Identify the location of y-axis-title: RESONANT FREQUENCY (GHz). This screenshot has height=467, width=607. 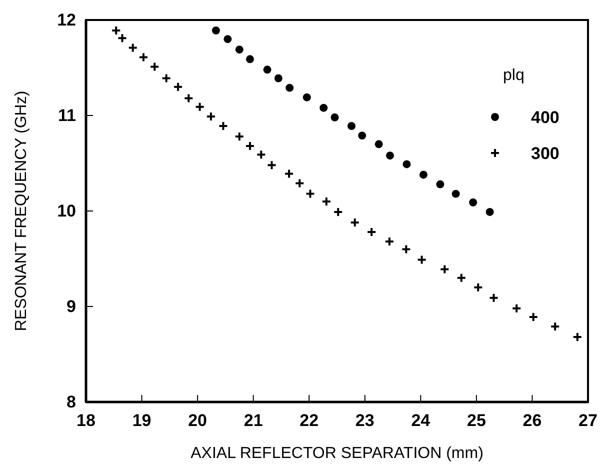
(21, 211).